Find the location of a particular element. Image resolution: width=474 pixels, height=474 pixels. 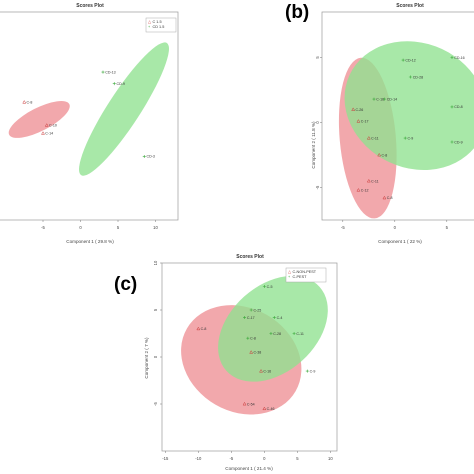

x-tick-label: -15 is located at coordinates (165, 458).